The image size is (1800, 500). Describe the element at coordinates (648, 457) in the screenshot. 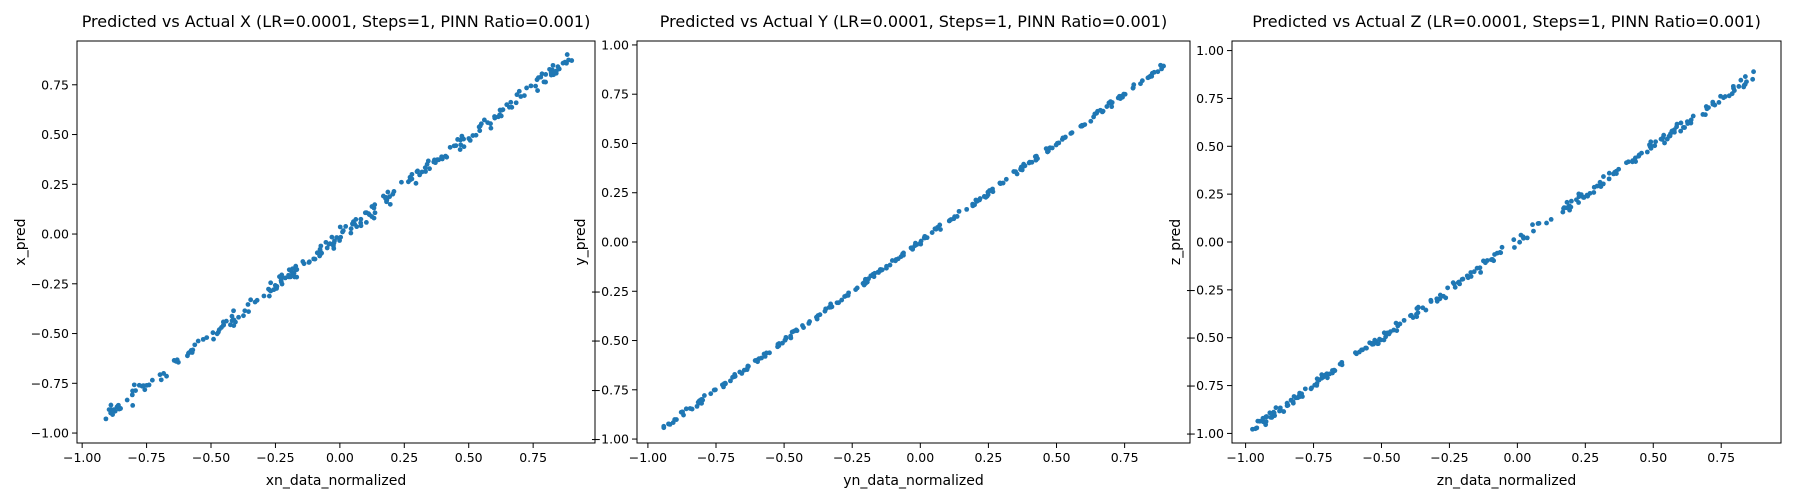

I see `x-tick-label: −1.00` at that location.